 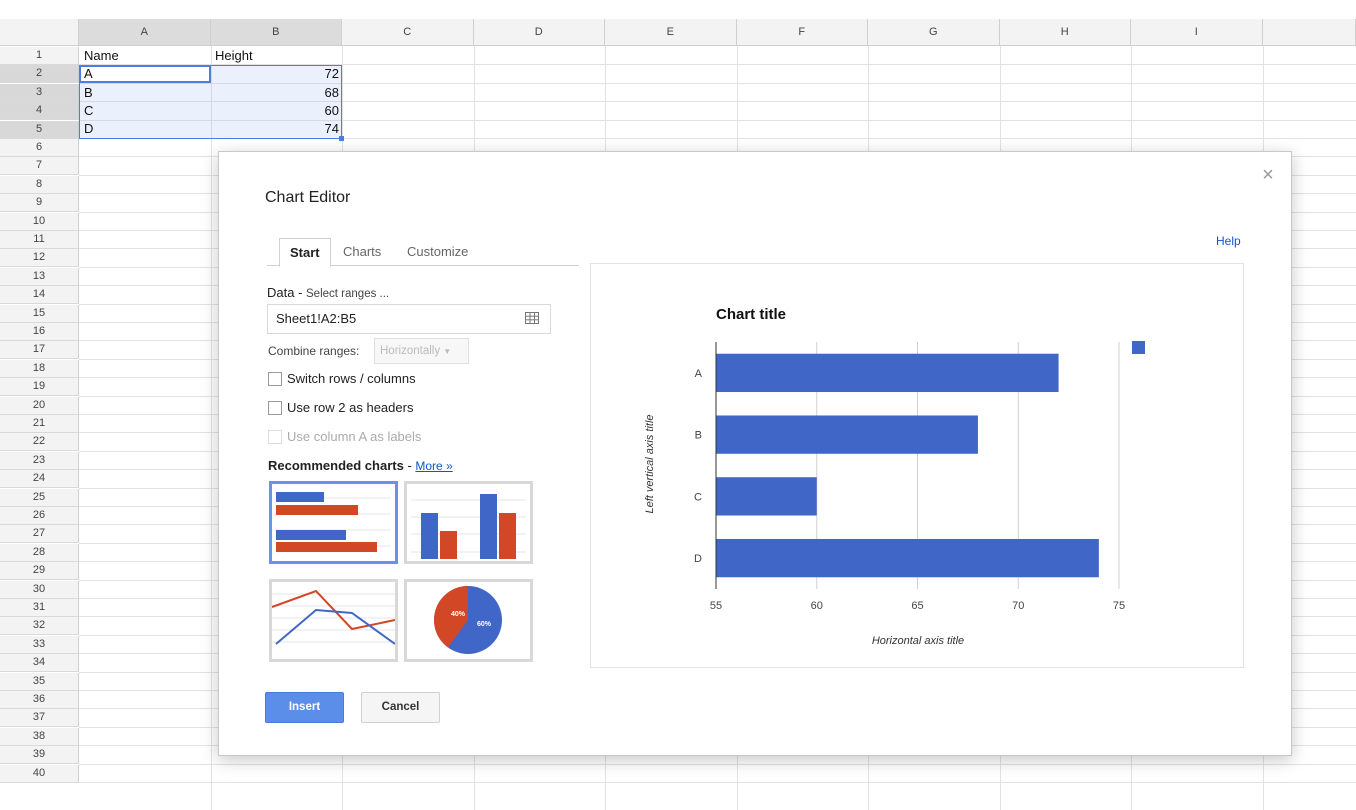 I want to click on row-header-3: 3, so click(x=39, y=92).